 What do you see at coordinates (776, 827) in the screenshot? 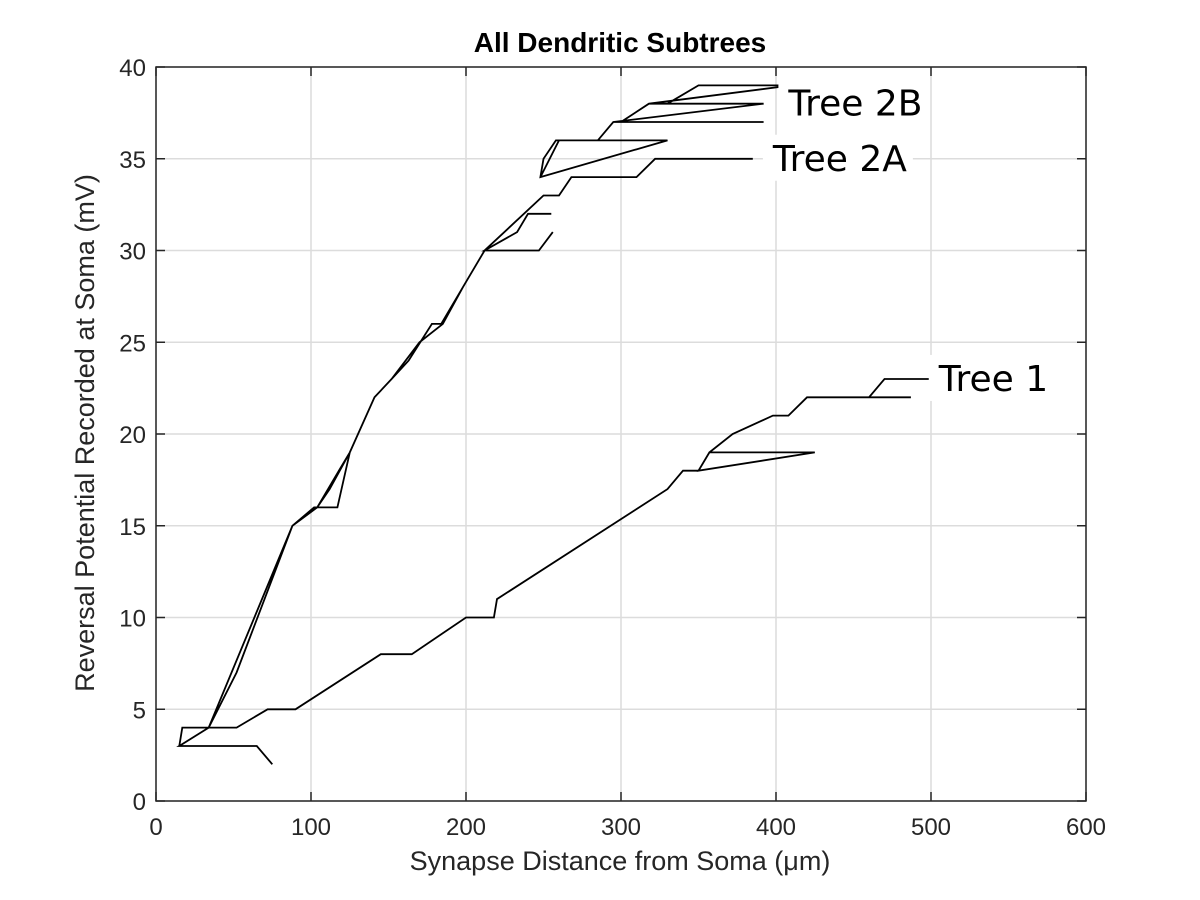
I see `x-tick-label: 400` at bounding box center [776, 827].